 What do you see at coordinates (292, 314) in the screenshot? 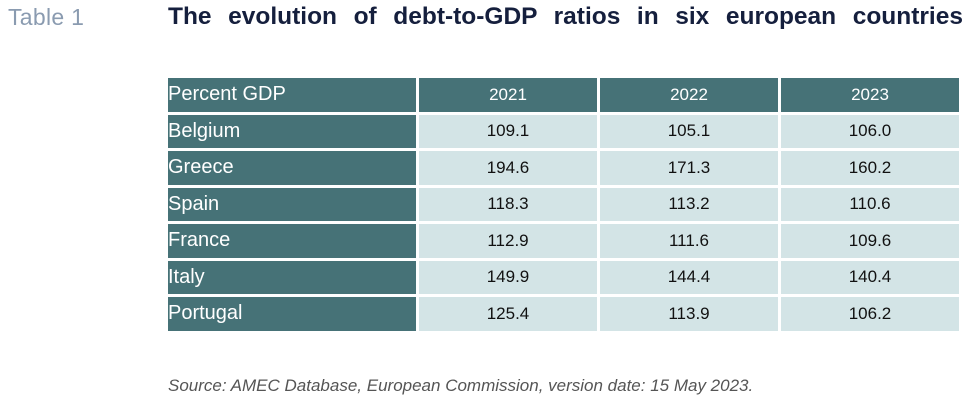
I see `row-label-portugal: Portugal` at bounding box center [292, 314].